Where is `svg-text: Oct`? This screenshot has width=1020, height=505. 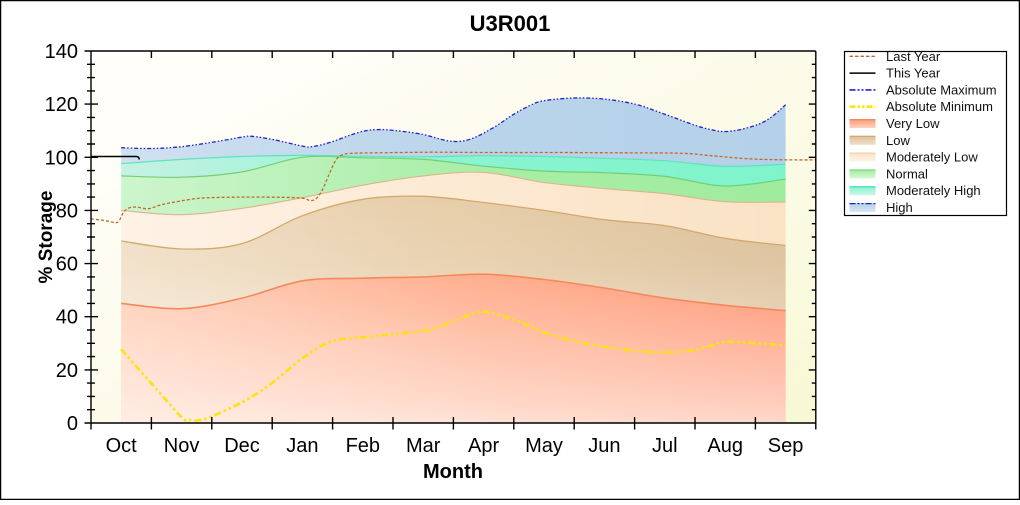
svg-text: Oct is located at coordinates (122, 446).